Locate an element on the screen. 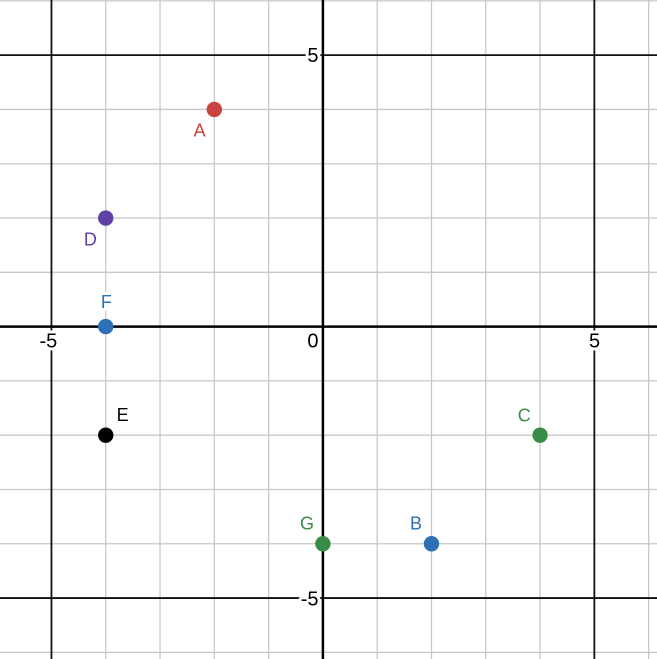  svg-text: A is located at coordinates (200, 131).